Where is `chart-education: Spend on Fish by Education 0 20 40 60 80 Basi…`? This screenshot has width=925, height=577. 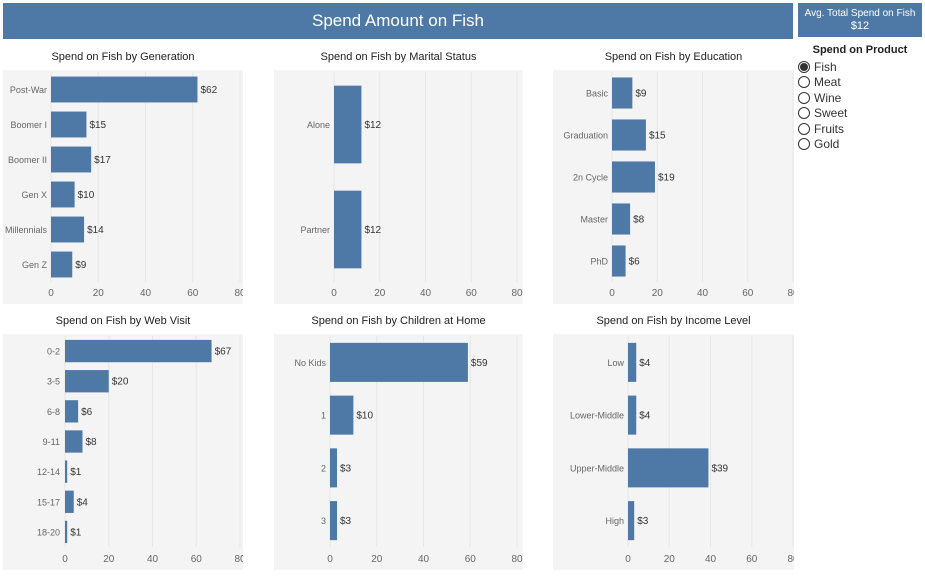
chart-education: Spend on Fish by Education 0 20 40 60 80 Basi… is located at coordinates (673, 174).